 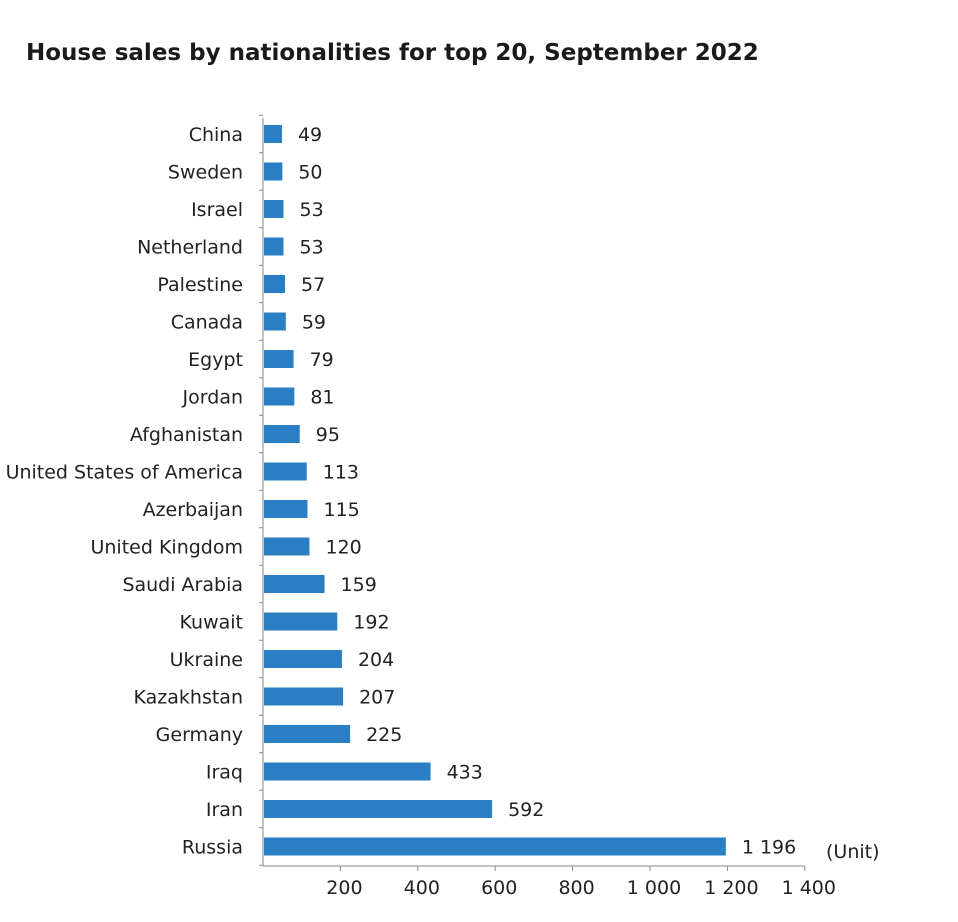 What do you see at coordinates (341, 473) in the screenshot?
I see `data-label: 113` at bounding box center [341, 473].